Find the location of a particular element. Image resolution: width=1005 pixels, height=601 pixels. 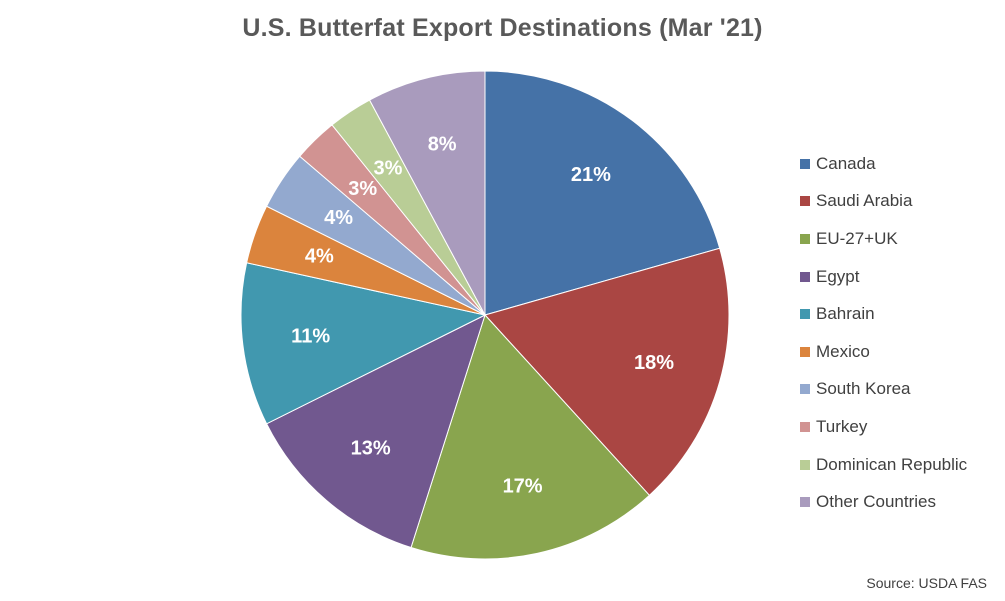

legend-item-turkey: Turkey is located at coordinates (900, 427).